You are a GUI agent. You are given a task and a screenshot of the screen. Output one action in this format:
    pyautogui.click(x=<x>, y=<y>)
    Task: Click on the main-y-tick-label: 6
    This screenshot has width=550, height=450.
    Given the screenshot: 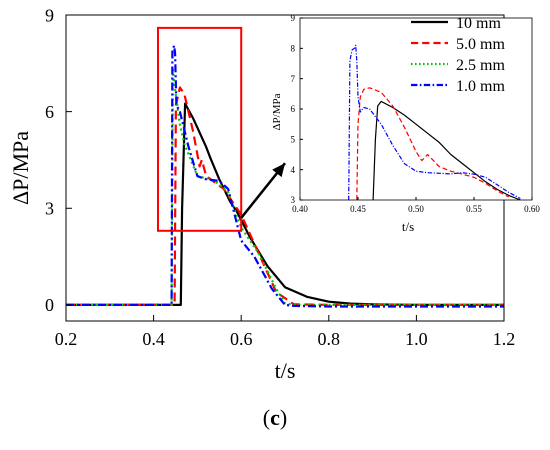 What is the action you would take?
    pyautogui.click(x=49, y=112)
    